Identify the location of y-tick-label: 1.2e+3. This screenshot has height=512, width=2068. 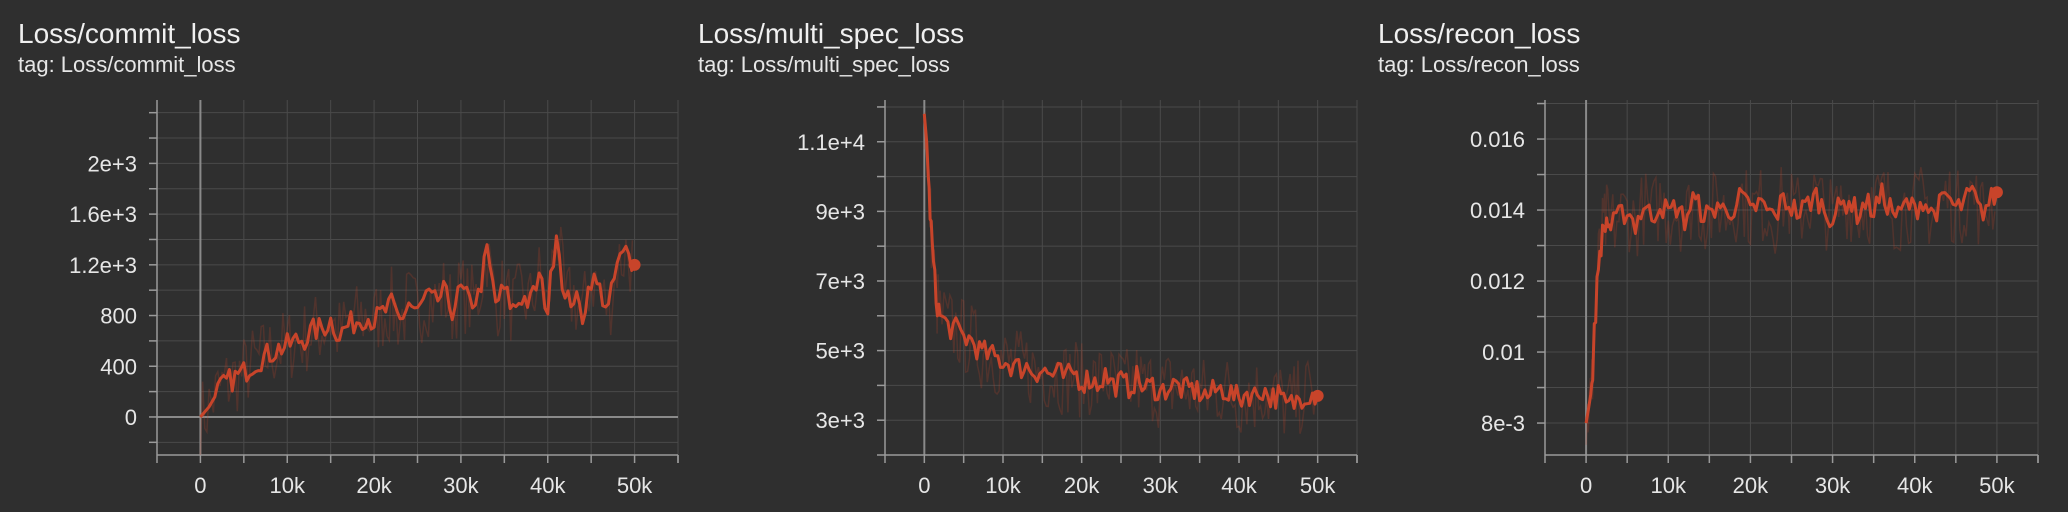
(103, 265).